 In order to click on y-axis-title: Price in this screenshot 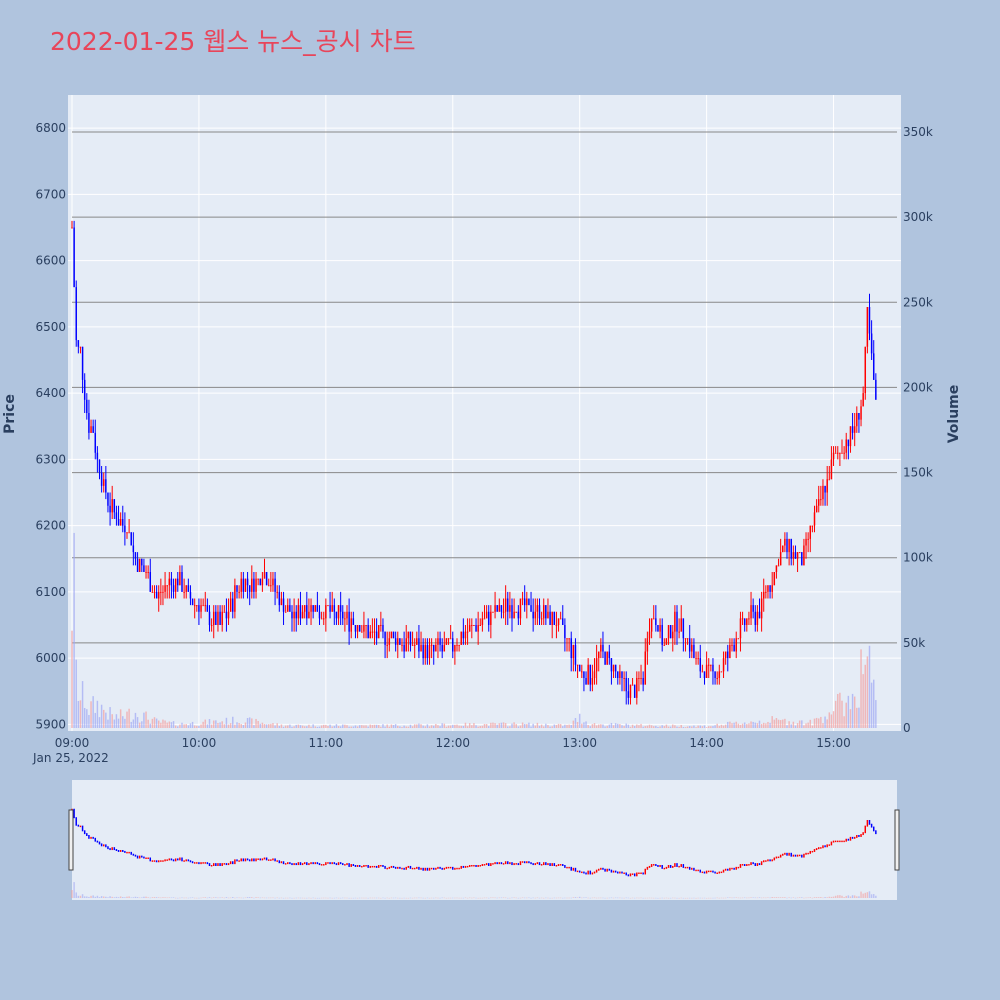, I will do `click(10, 414)`.